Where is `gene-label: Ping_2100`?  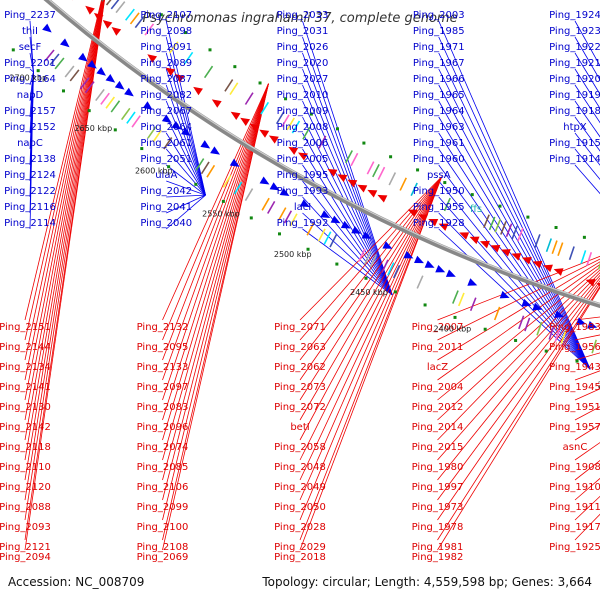
gene-label: Ping_2100 is located at coordinates (163, 527).